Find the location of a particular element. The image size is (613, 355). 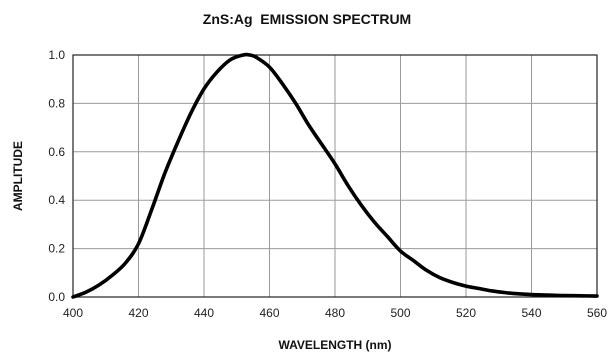

x-tick-label: 420 is located at coordinates (138, 313).